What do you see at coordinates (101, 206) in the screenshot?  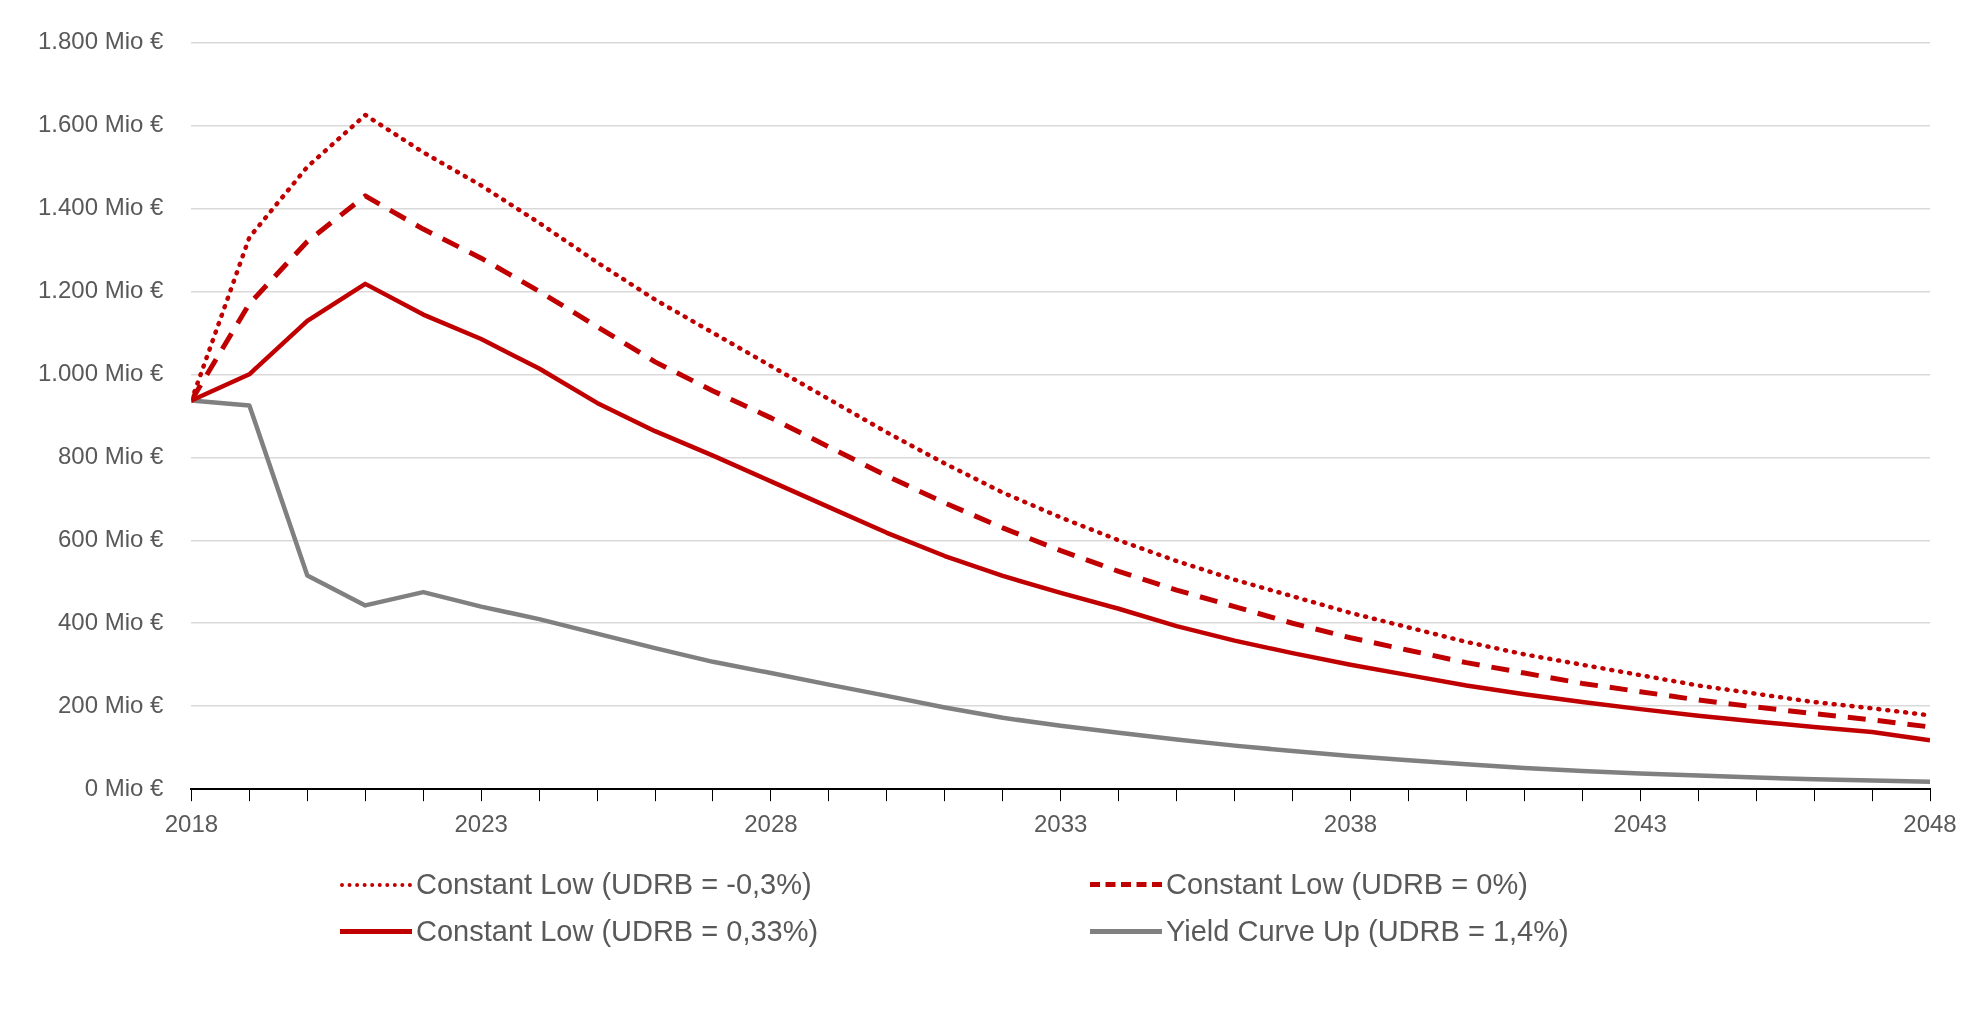 I see `y-tick-label: 1.400 Mio €` at bounding box center [101, 206].